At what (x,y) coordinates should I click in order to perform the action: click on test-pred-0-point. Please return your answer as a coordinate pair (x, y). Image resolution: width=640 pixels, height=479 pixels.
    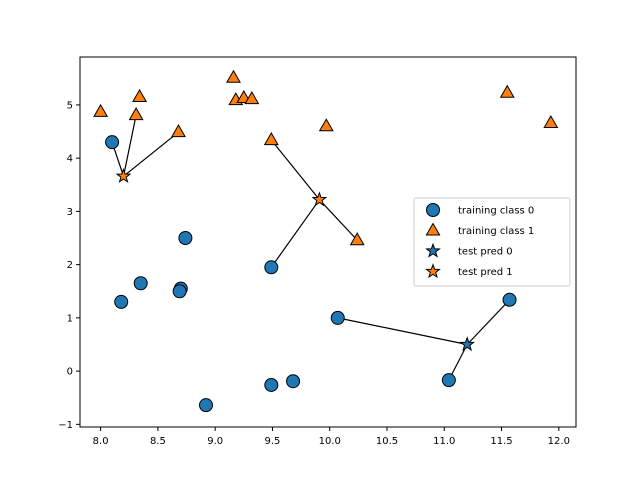
    Looking at the image, I should click on (467, 344).